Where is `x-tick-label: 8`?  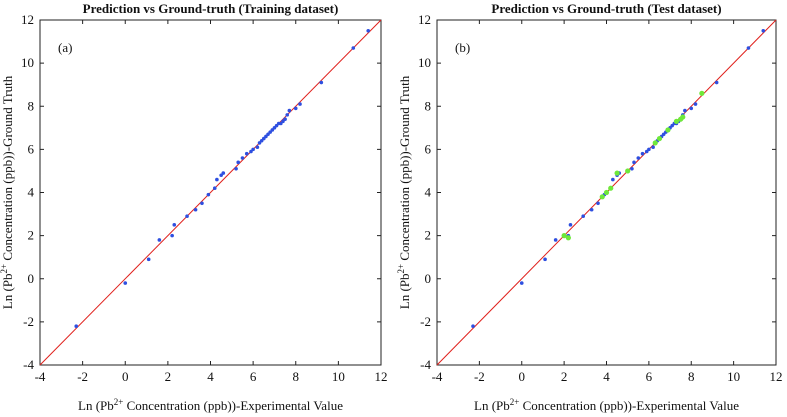 x-tick-label: 8 is located at coordinates (691, 376).